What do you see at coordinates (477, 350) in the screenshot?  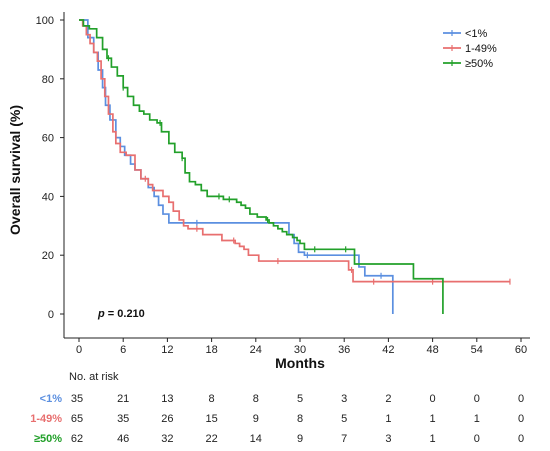 I see `x-tick-label: 54` at bounding box center [477, 350].